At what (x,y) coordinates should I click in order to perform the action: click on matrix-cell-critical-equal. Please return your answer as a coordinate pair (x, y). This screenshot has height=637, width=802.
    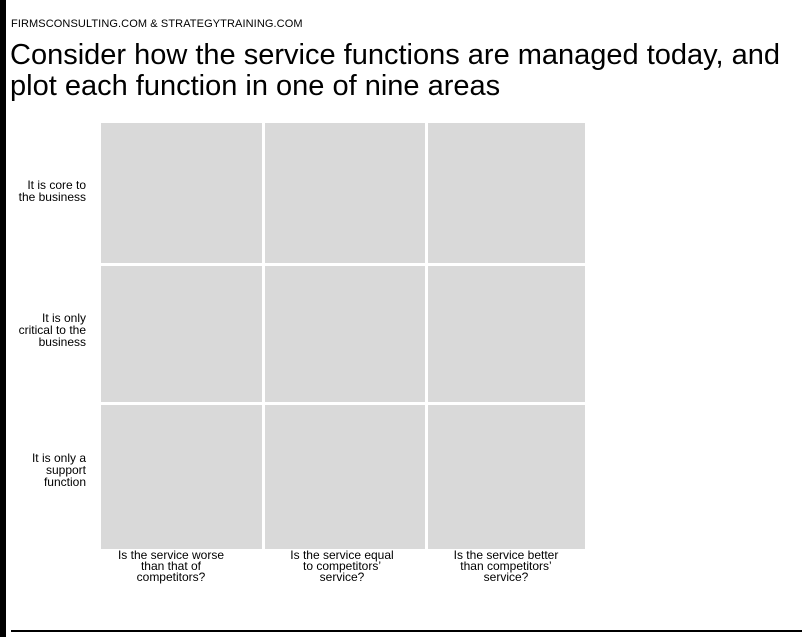
    Looking at the image, I should click on (345, 334).